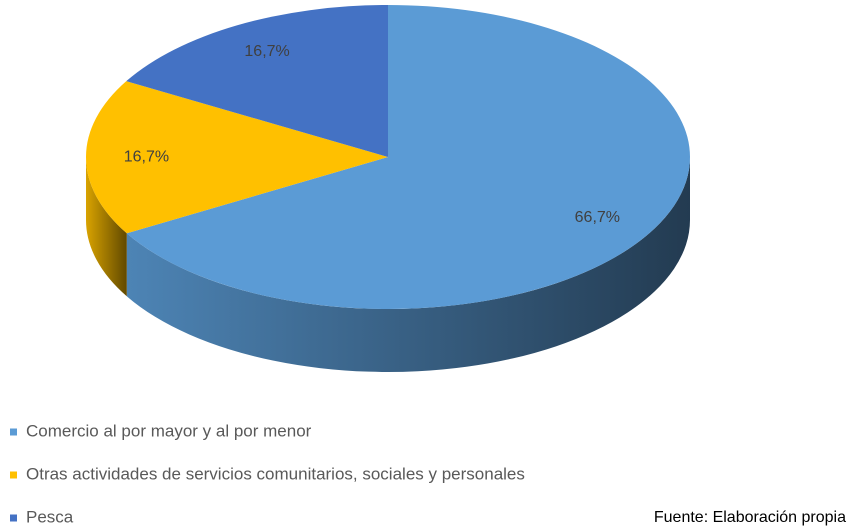 The width and height of the screenshot is (854, 531). Describe the element at coordinates (50, 516) in the screenshot. I see `legend-label: Pesca` at that location.